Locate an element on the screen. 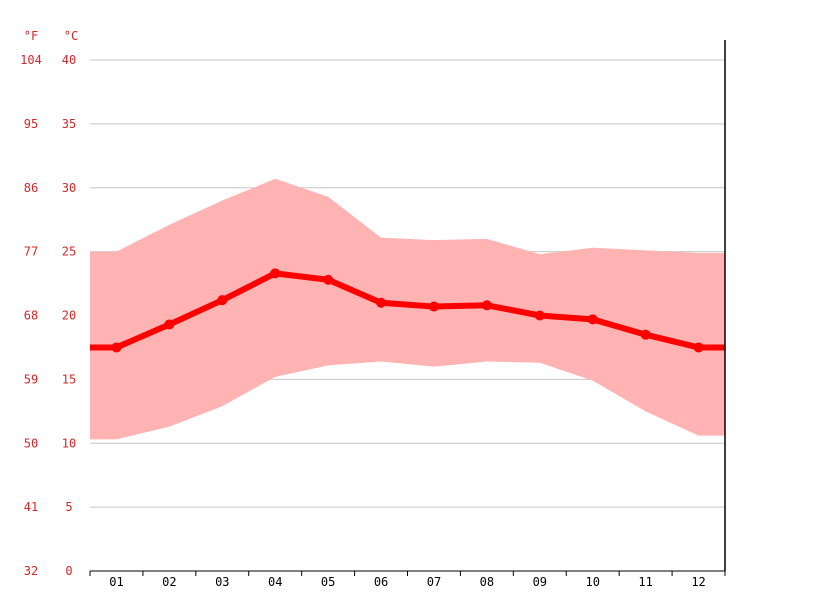  y-tick-label-c: 10 is located at coordinates (69, 443).